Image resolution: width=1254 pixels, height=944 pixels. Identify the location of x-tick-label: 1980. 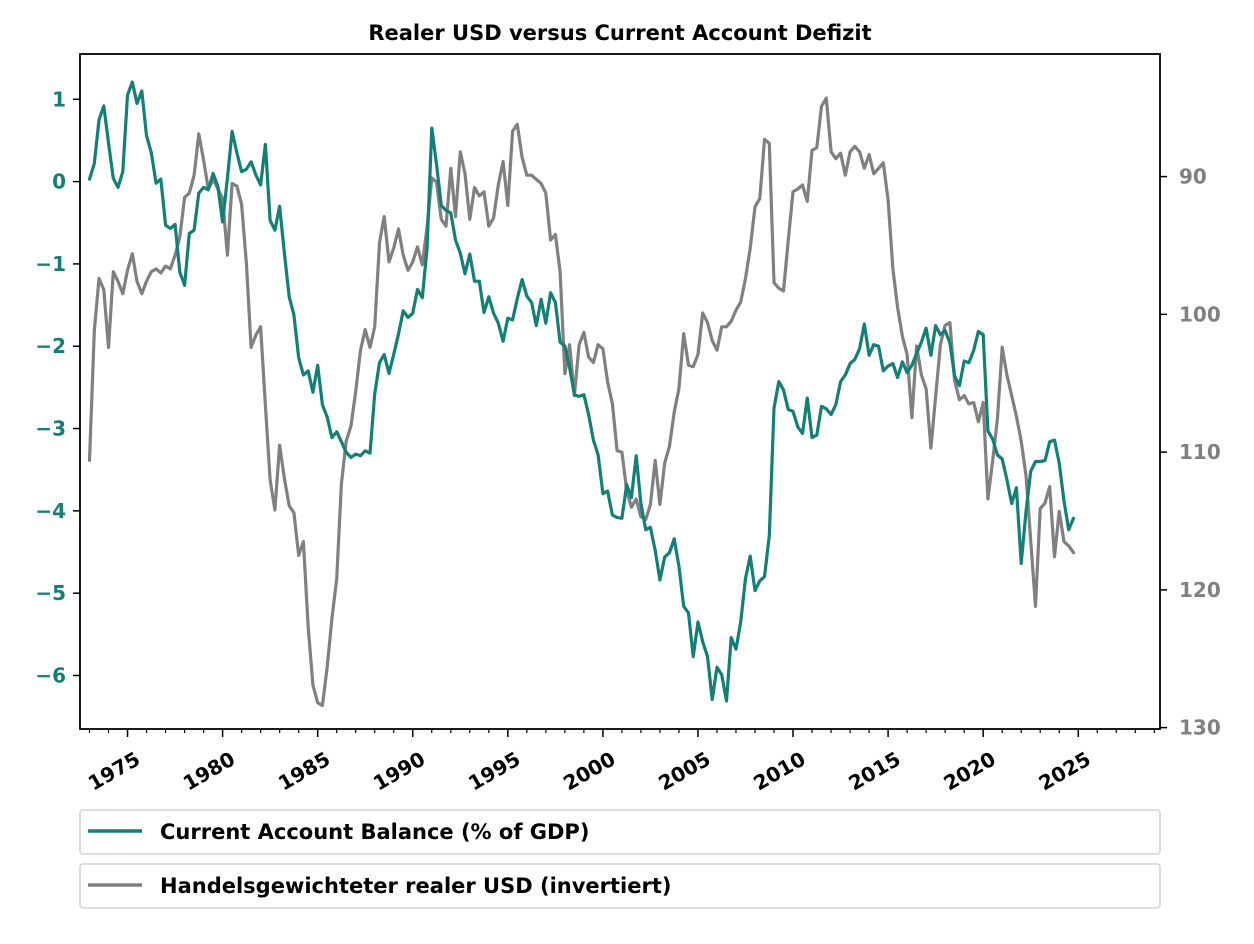
(209, 771).